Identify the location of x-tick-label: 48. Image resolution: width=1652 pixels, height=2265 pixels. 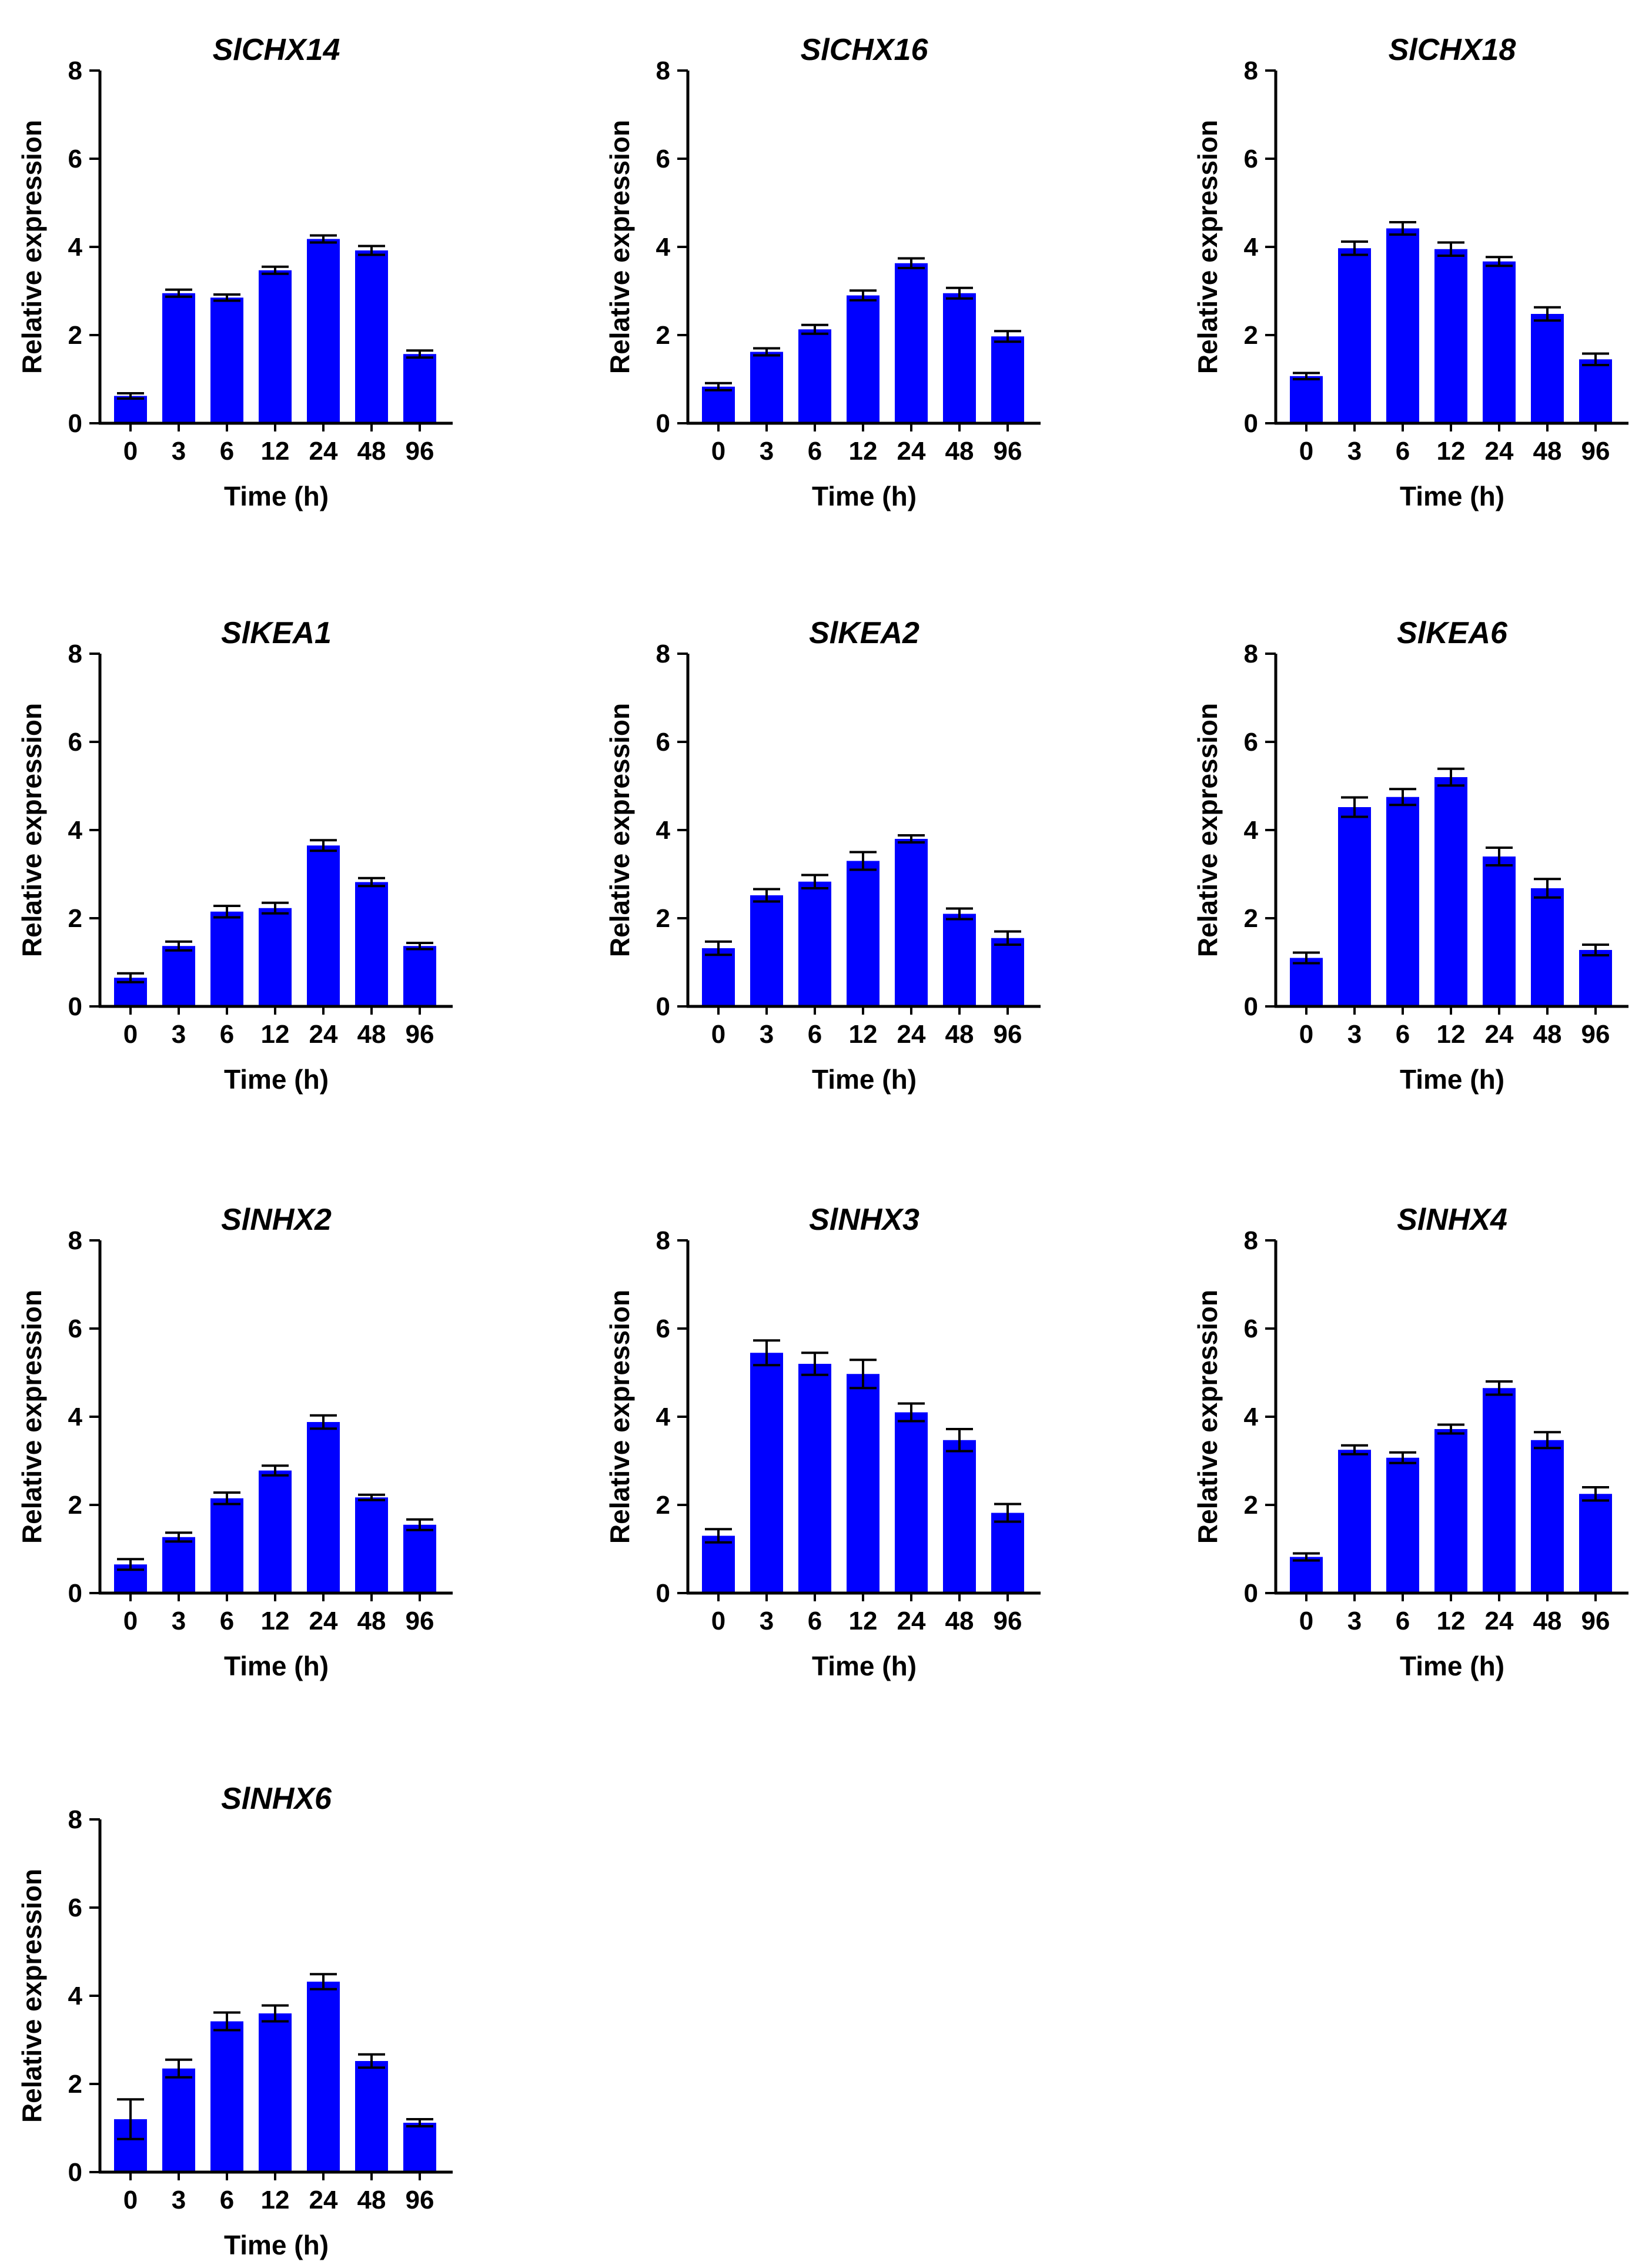
(372, 451).